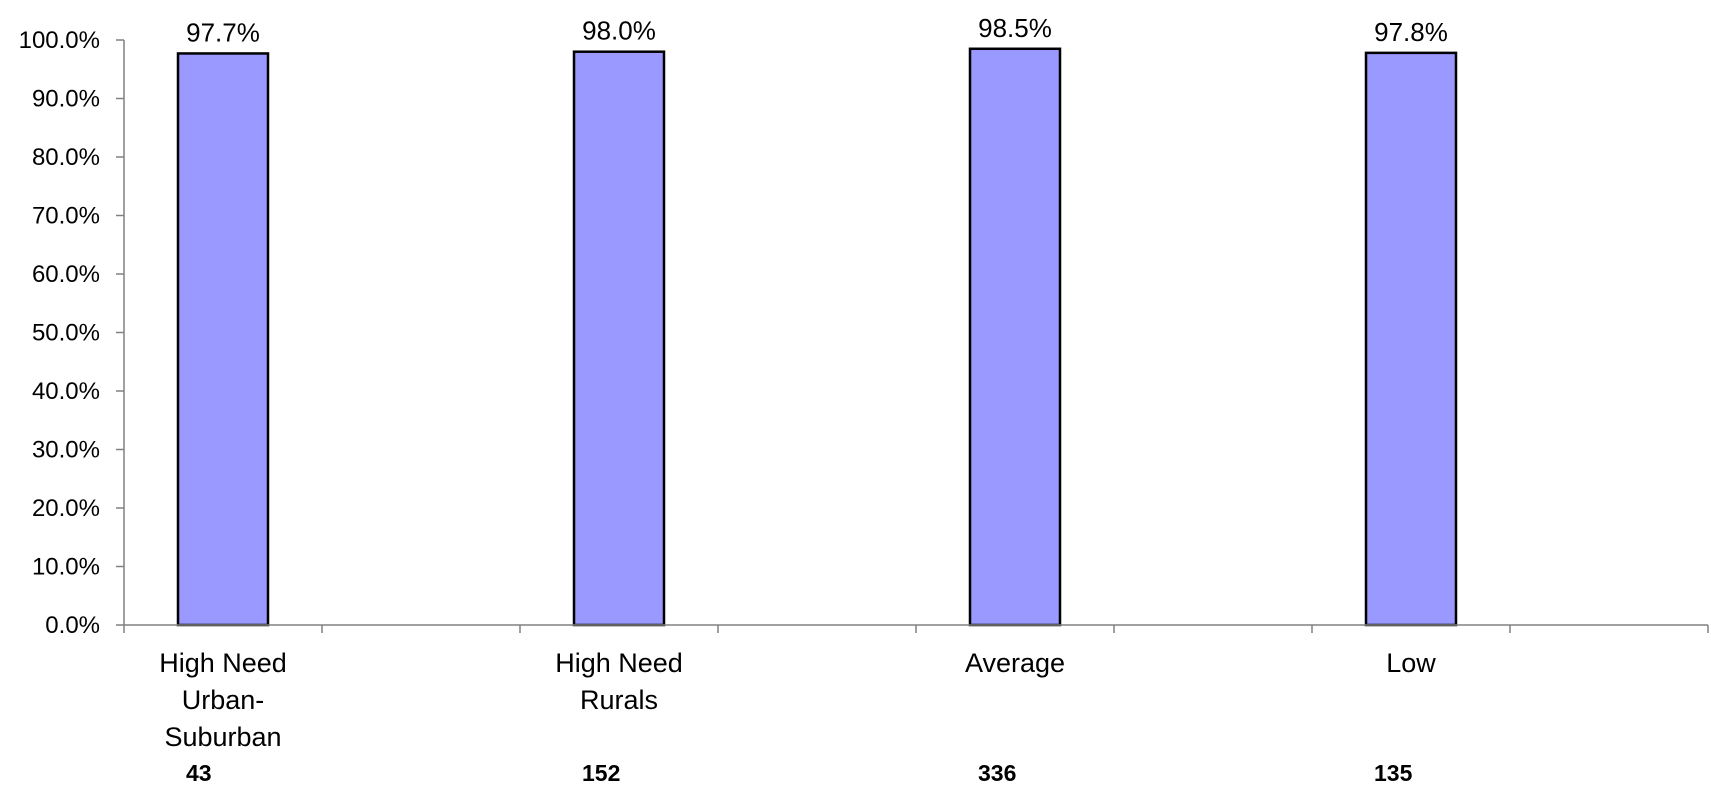  What do you see at coordinates (916, 629) in the screenshot?
I see `x-axis-ticks` at bounding box center [916, 629].